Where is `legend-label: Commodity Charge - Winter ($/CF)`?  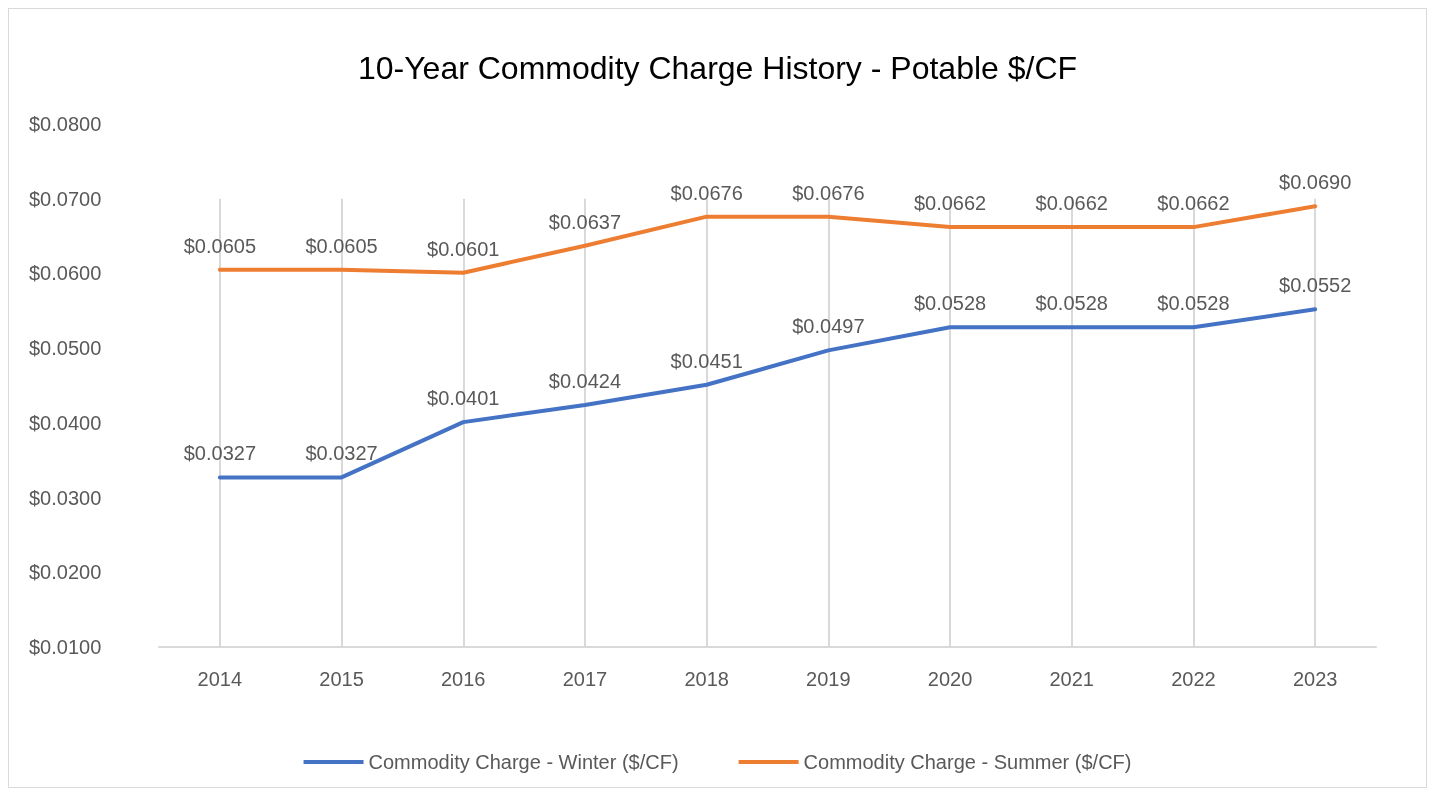 legend-label: Commodity Charge - Winter ($/CF) is located at coordinates (523, 762).